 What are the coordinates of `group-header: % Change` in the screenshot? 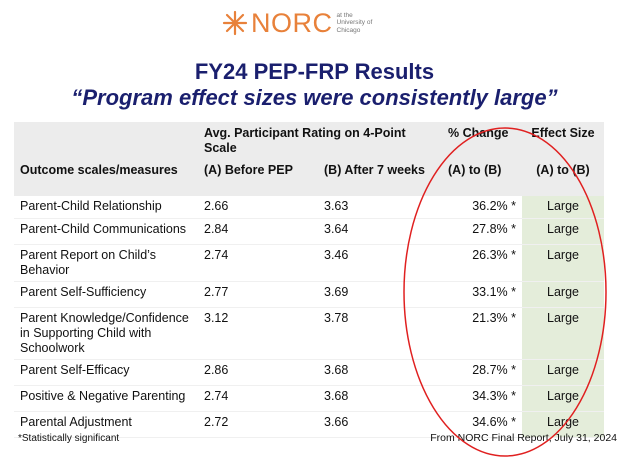 It's located at (482, 140).